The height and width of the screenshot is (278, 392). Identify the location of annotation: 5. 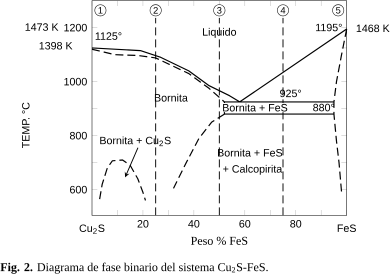
(338, 10).